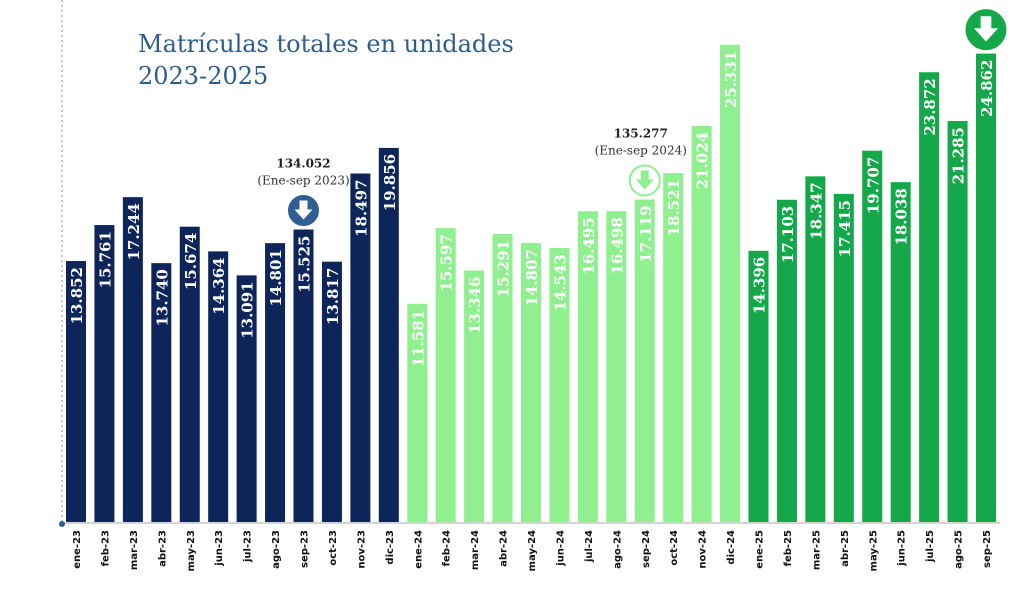 Image resolution: width=1024 pixels, height=597 pixels. I want to click on data-label-may-24: 14.807, so click(532, 277).